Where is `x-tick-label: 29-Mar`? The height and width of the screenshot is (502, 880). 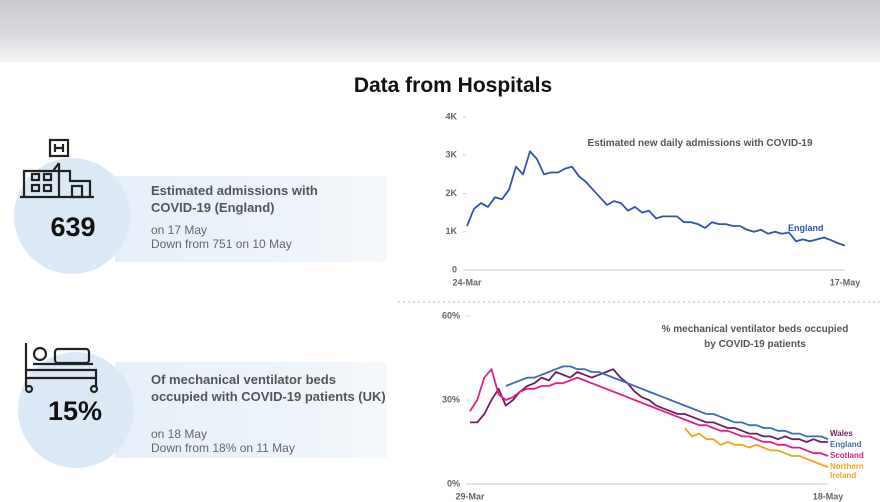
x-tick-label: 29-Mar is located at coordinates (470, 496).